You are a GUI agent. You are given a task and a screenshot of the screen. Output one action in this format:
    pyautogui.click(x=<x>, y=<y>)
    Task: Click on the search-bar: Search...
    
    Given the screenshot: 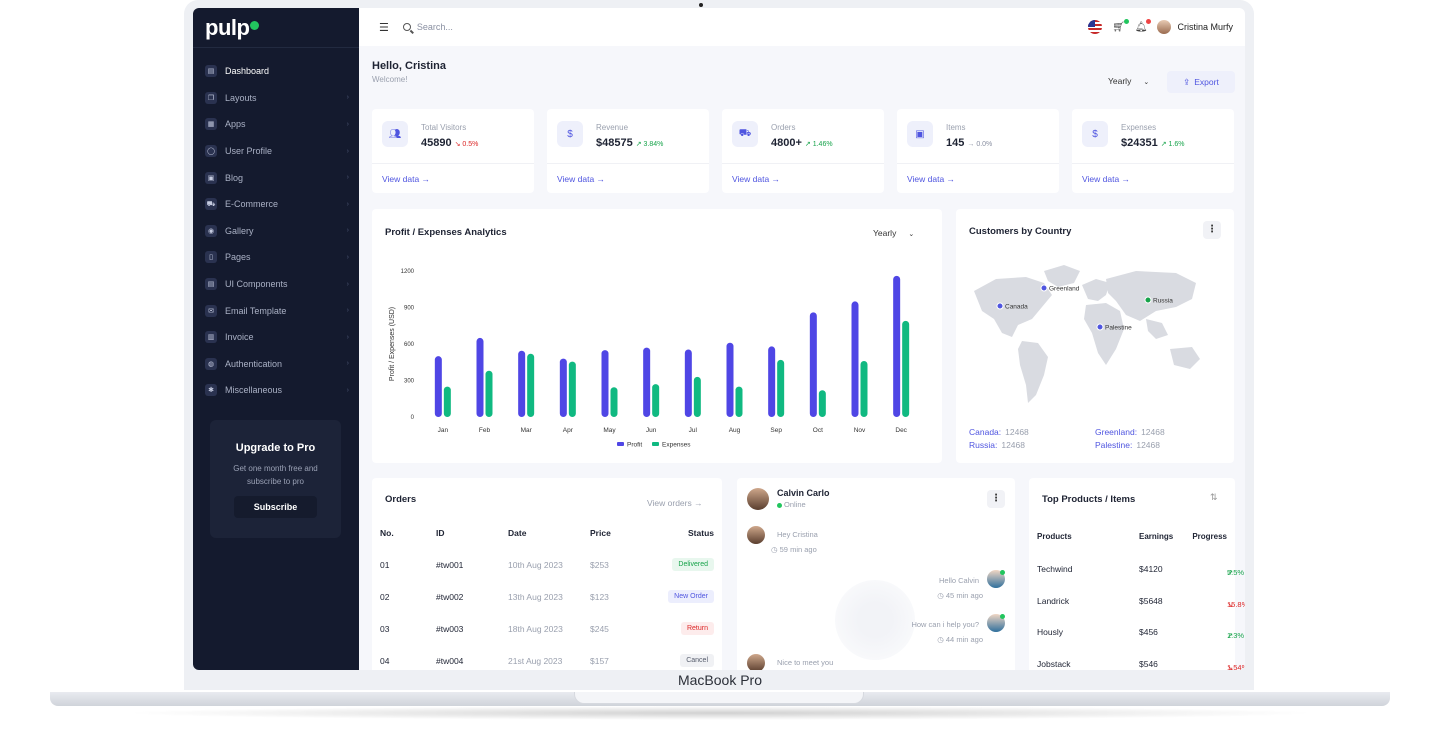 What is the action you would take?
    pyautogui.click(x=427, y=27)
    